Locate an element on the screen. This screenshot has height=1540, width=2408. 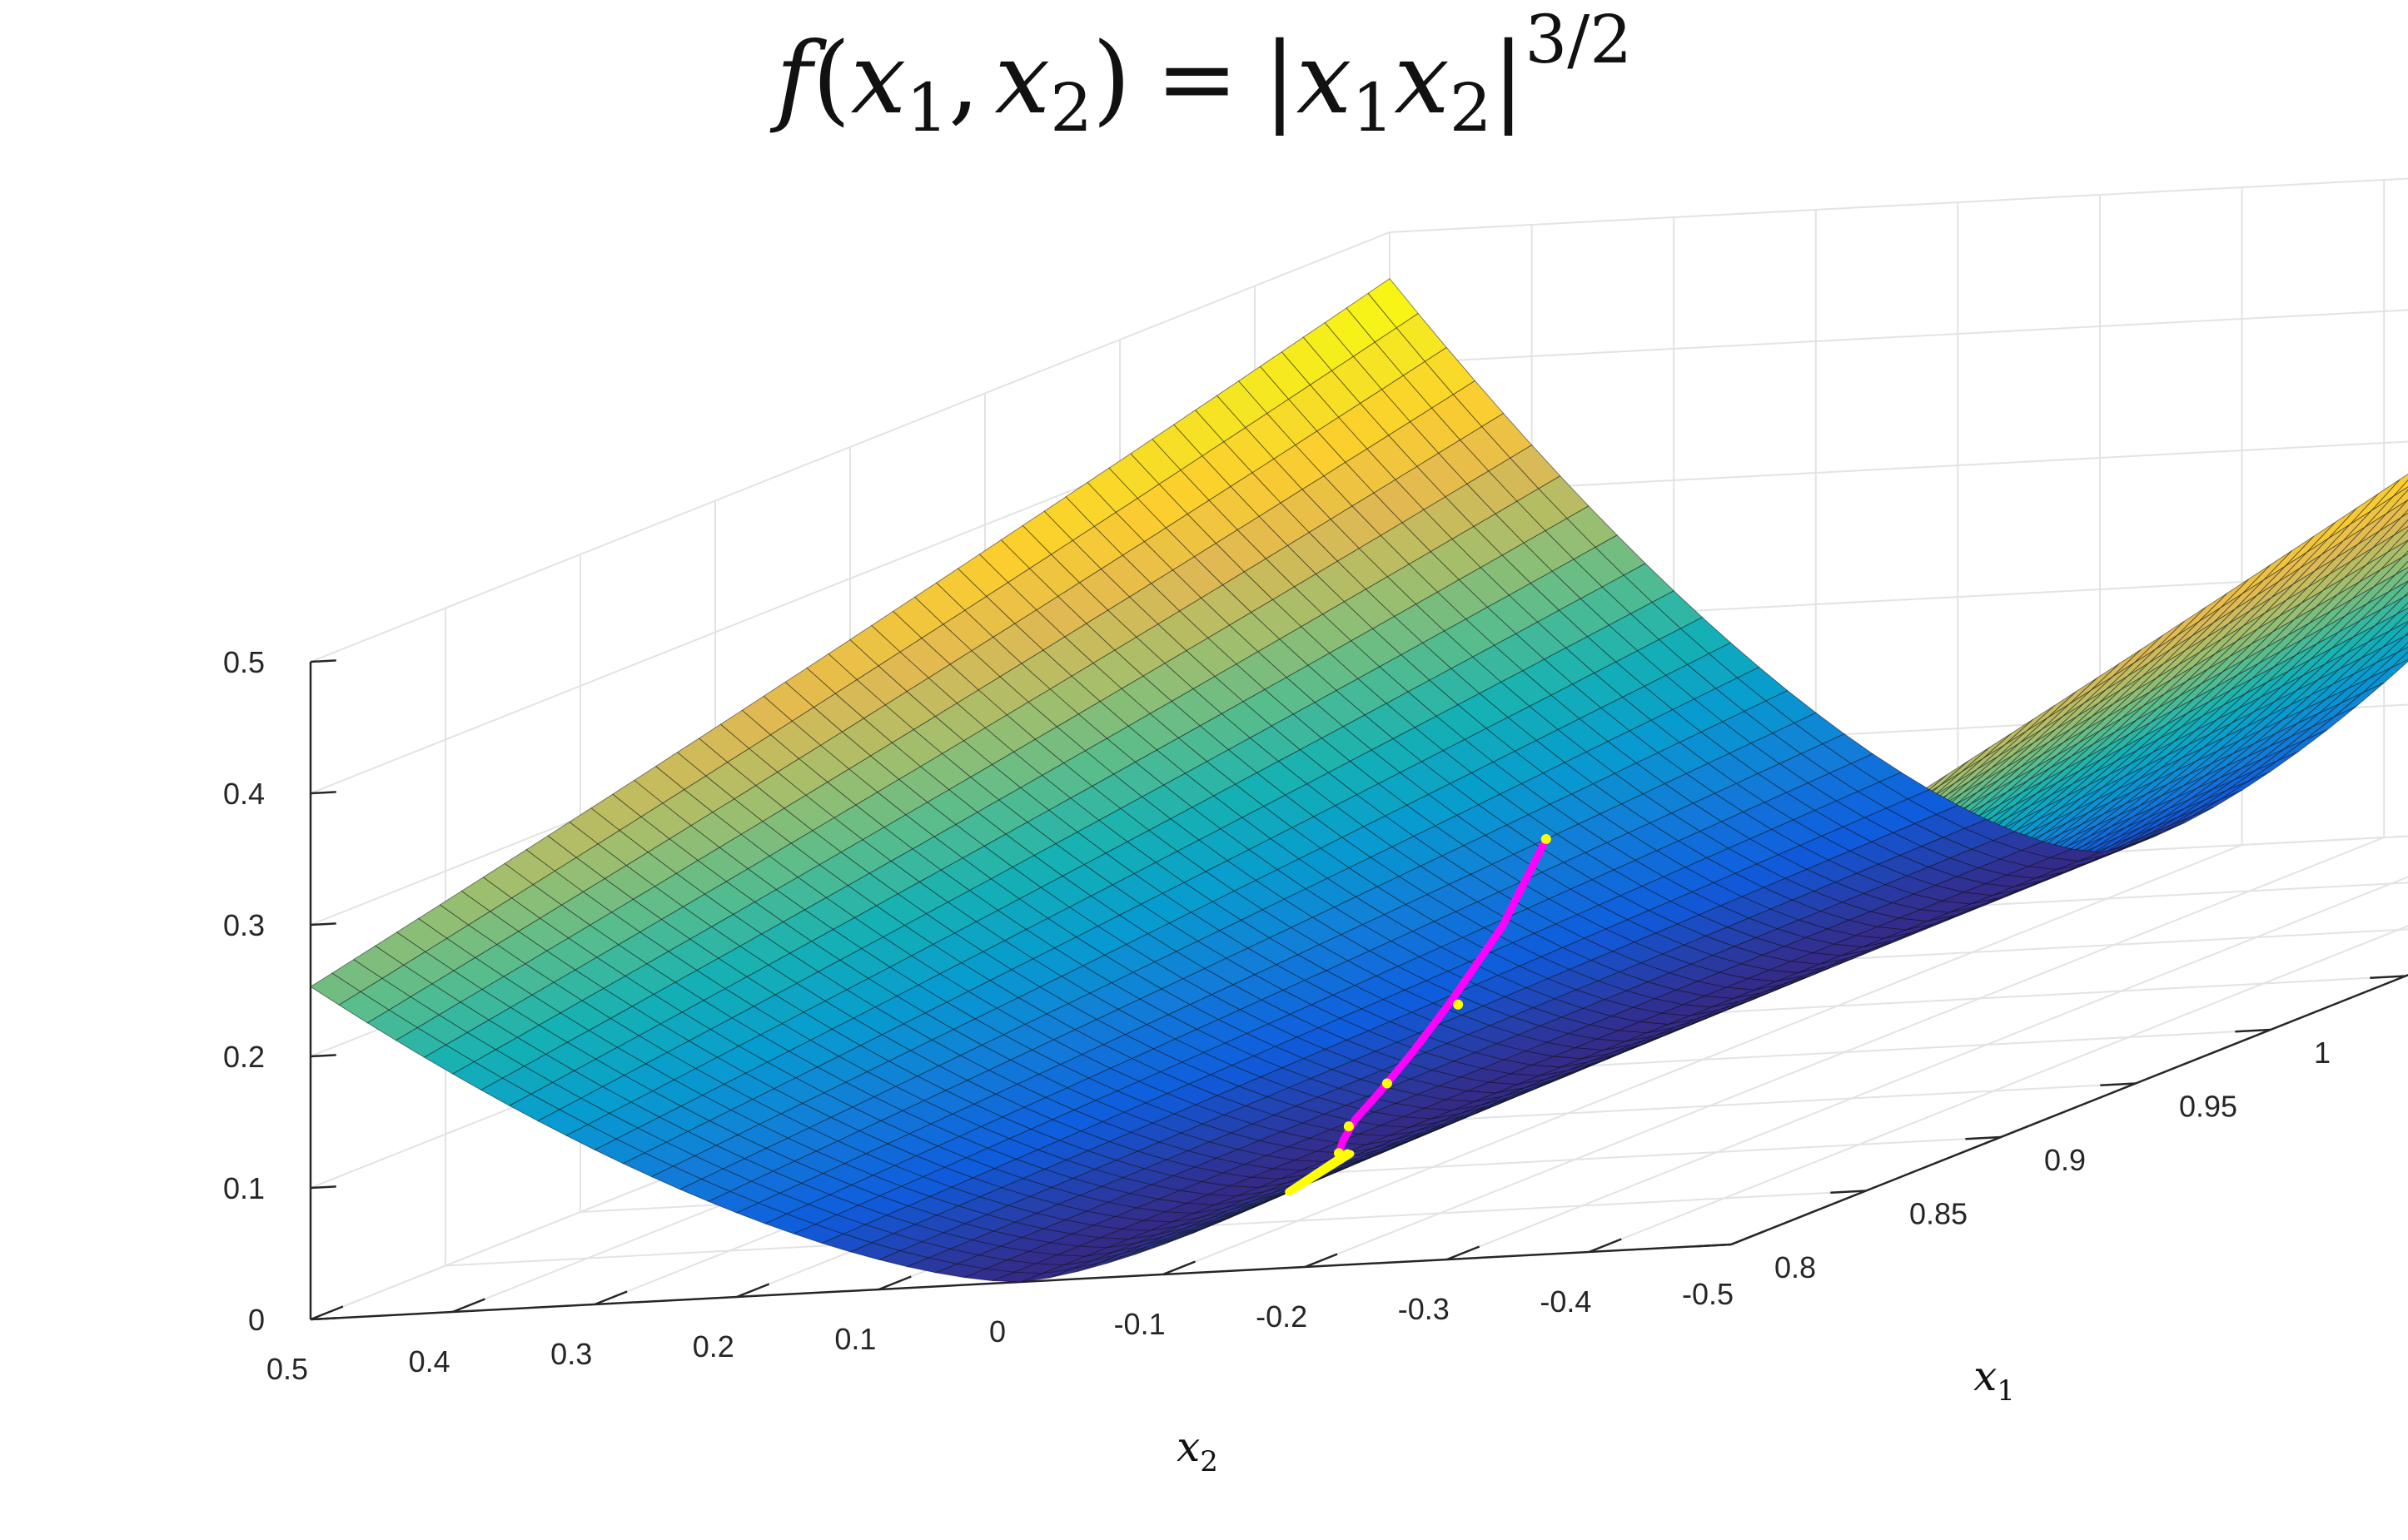
z-tick-label-2: 0.2 is located at coordinates (244, 1057).